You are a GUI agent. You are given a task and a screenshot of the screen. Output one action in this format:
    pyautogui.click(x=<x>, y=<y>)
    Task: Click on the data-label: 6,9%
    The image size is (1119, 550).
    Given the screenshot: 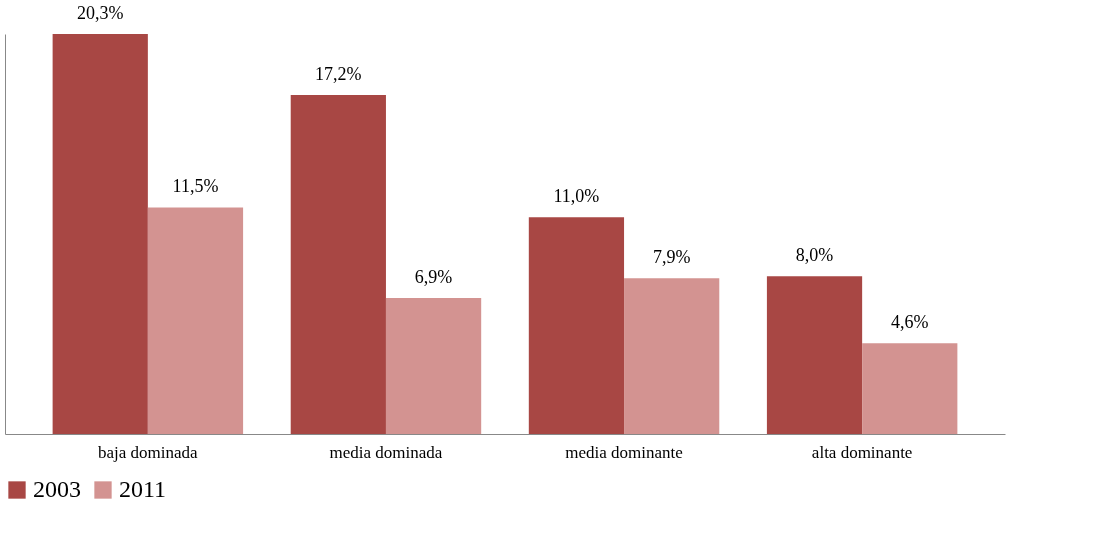 What is the action you would take?
    pyautogui.click(x=433, y=277)
    